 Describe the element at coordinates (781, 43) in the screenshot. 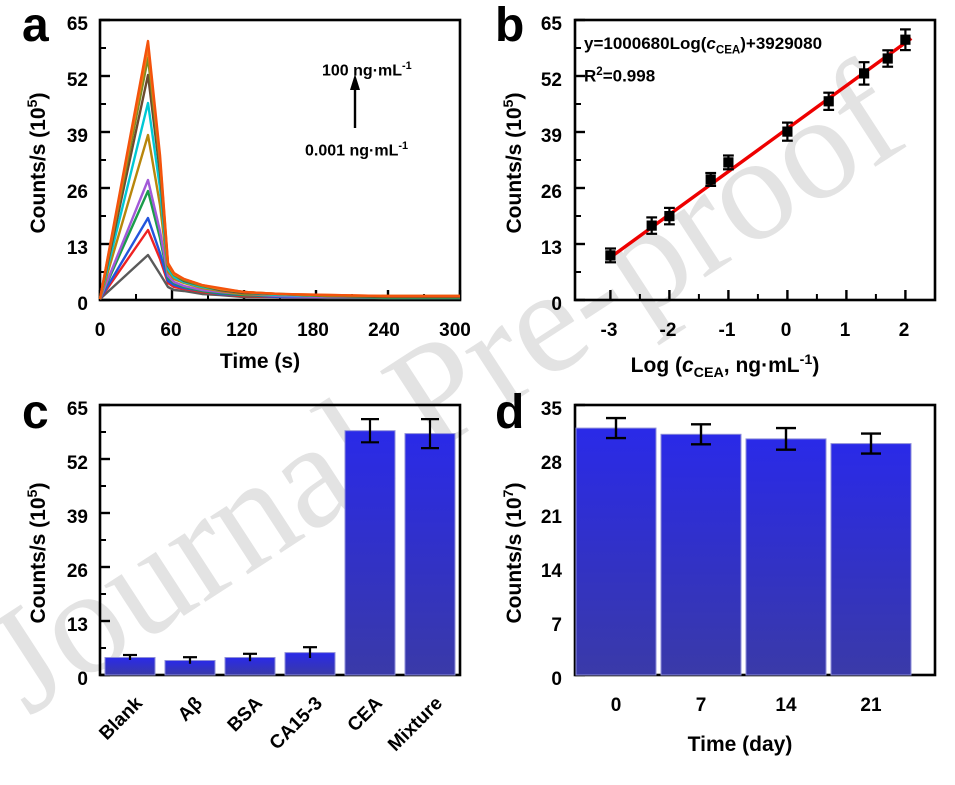

I see `panel-b-eq-post: )+3929080` at that location.